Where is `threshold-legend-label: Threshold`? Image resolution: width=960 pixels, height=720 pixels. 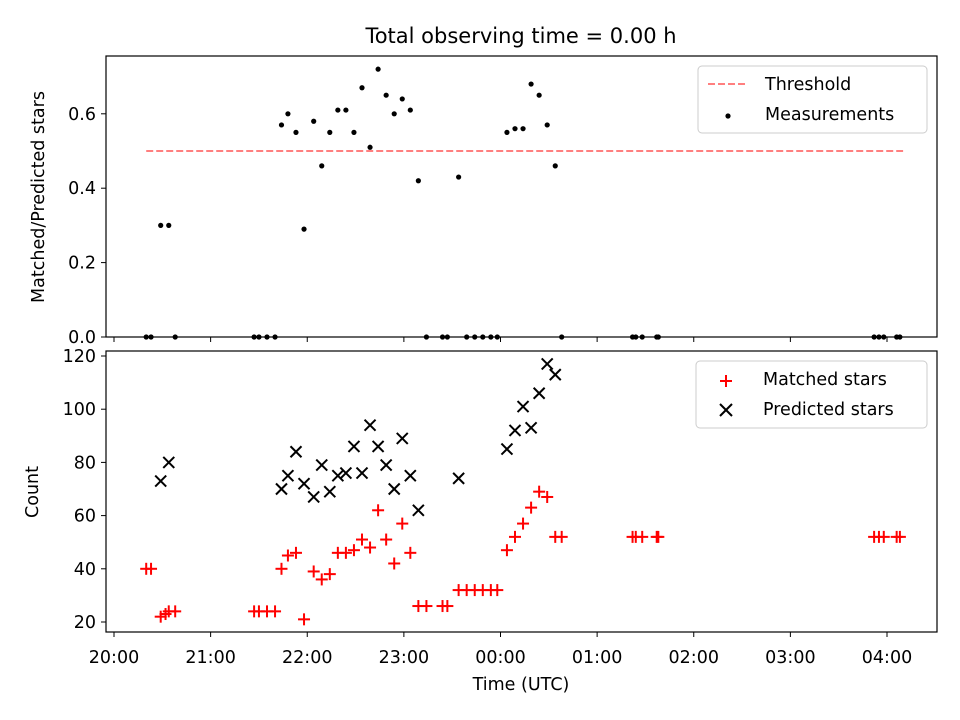 threshold-legend-label: Threshold is located at coordinates (807, 85).